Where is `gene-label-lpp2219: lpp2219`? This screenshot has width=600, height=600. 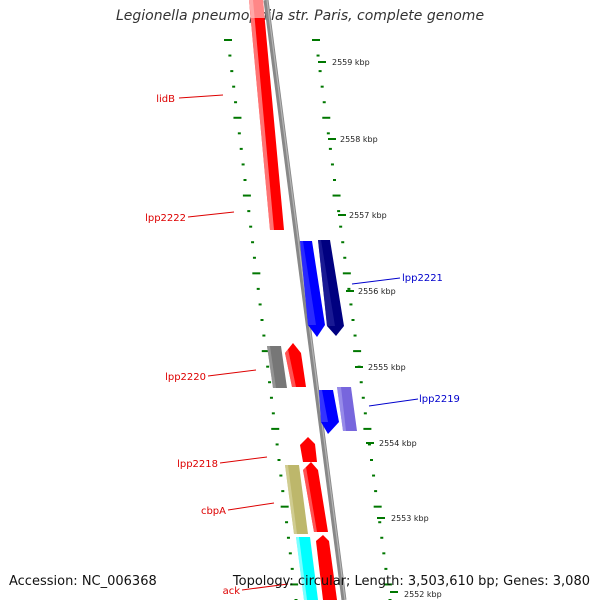
gene-label-lpp2219: lpp2219 is located at coordinates (439, 399).